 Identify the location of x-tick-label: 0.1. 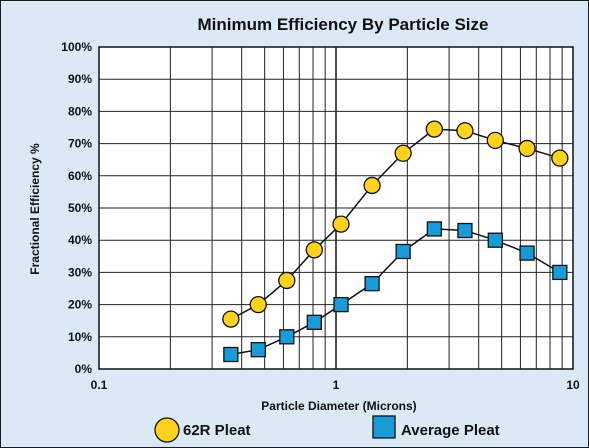
(99, 385).